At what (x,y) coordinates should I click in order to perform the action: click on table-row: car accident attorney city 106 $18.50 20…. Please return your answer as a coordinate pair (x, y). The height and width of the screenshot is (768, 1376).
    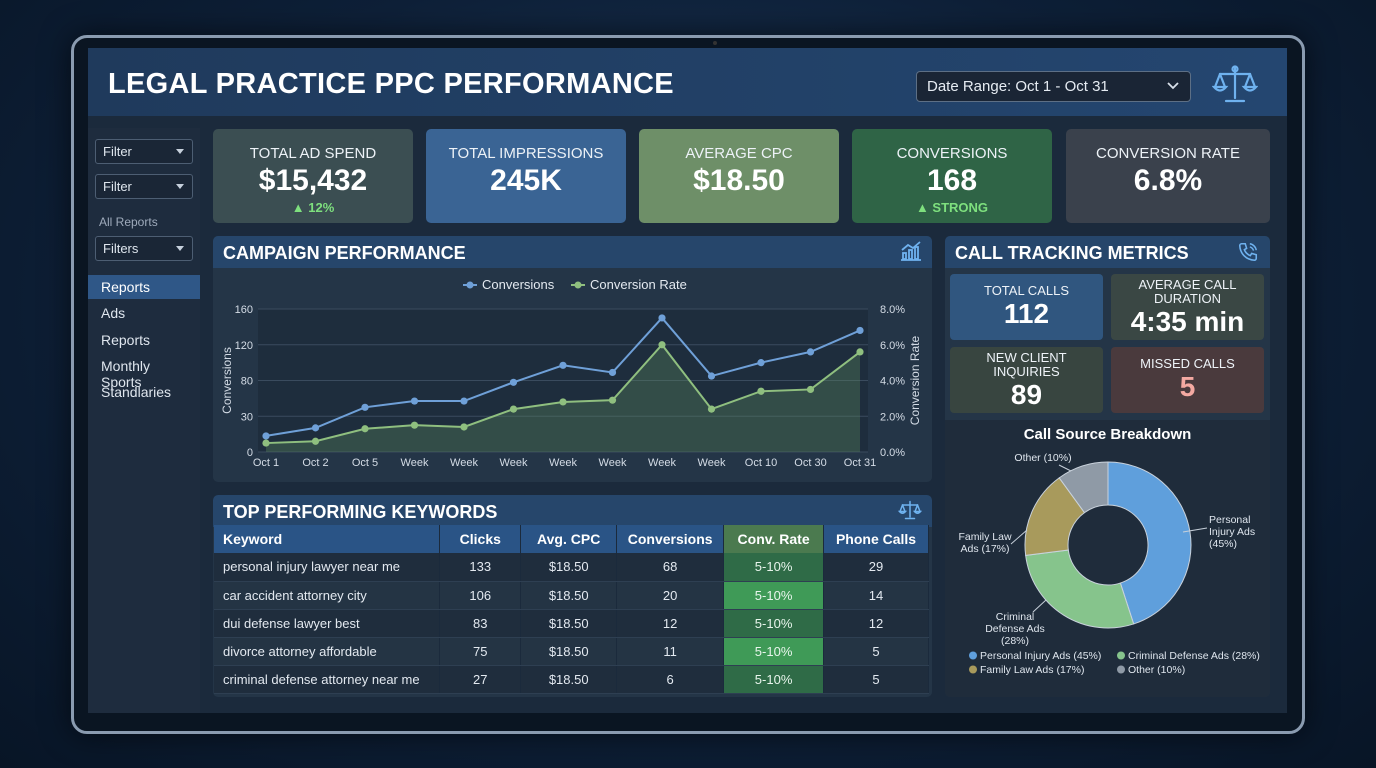
    Looking at the image, I should click on (571, 595).